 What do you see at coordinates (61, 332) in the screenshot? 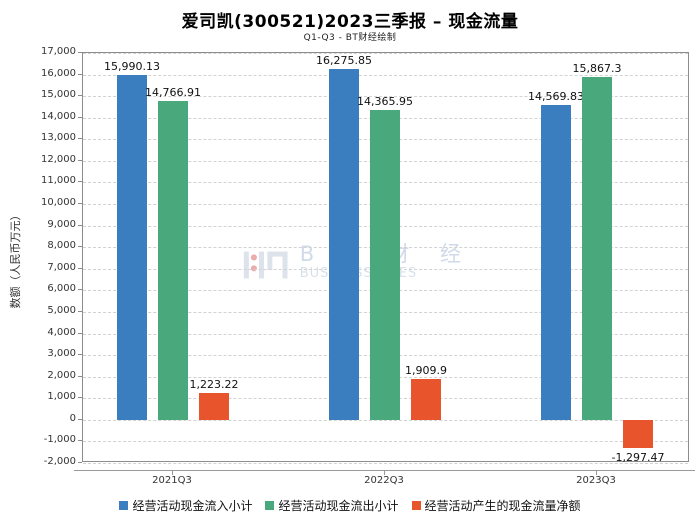
I see `y-tick-label: 4,000` at bounding box center [61, 332].